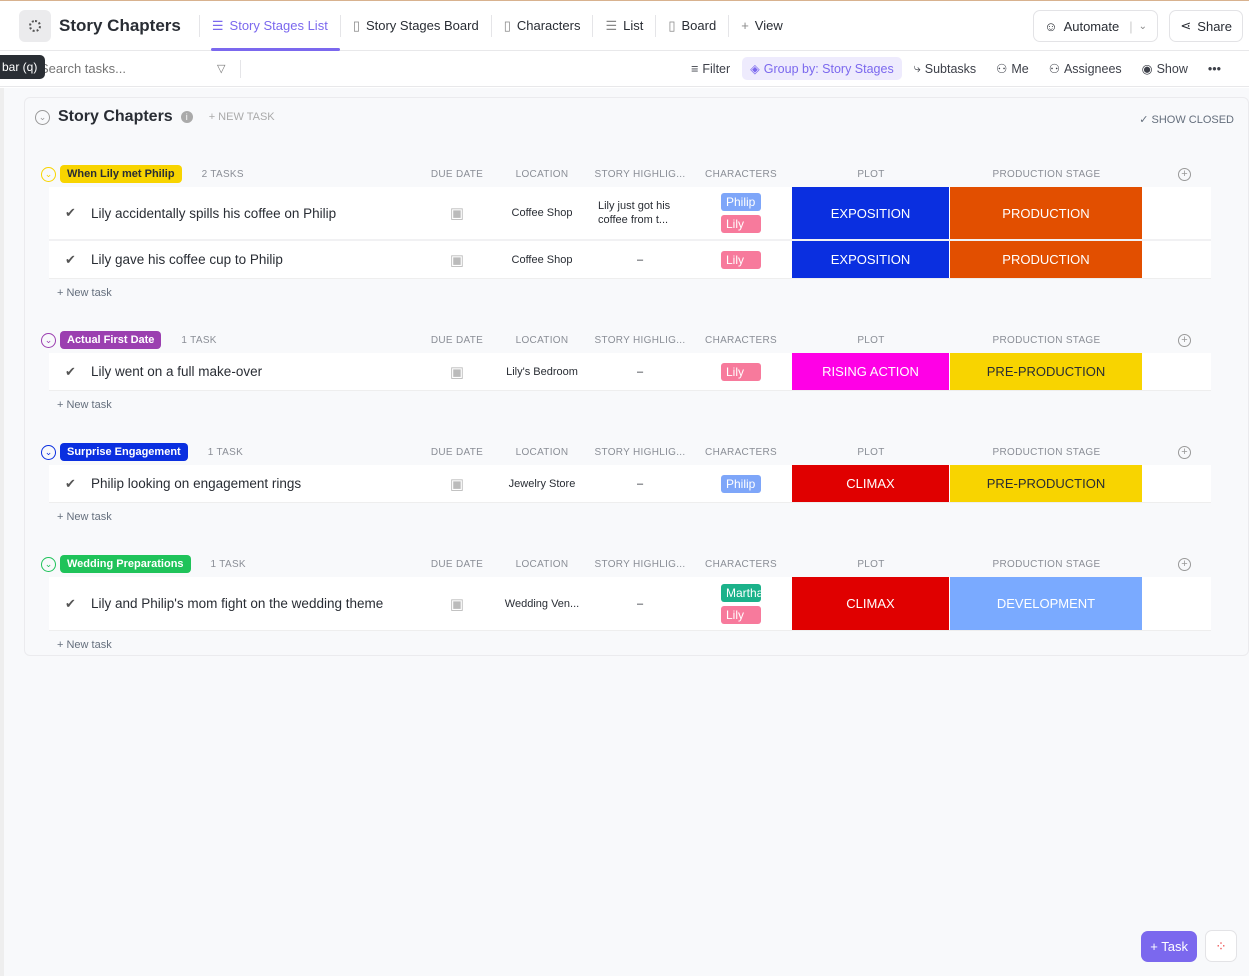  What do you see at coordinates (1085, 68) in the screenshot?
I see `assignees-button: ⚇ Assignees` at bounding box center [1085, 68].